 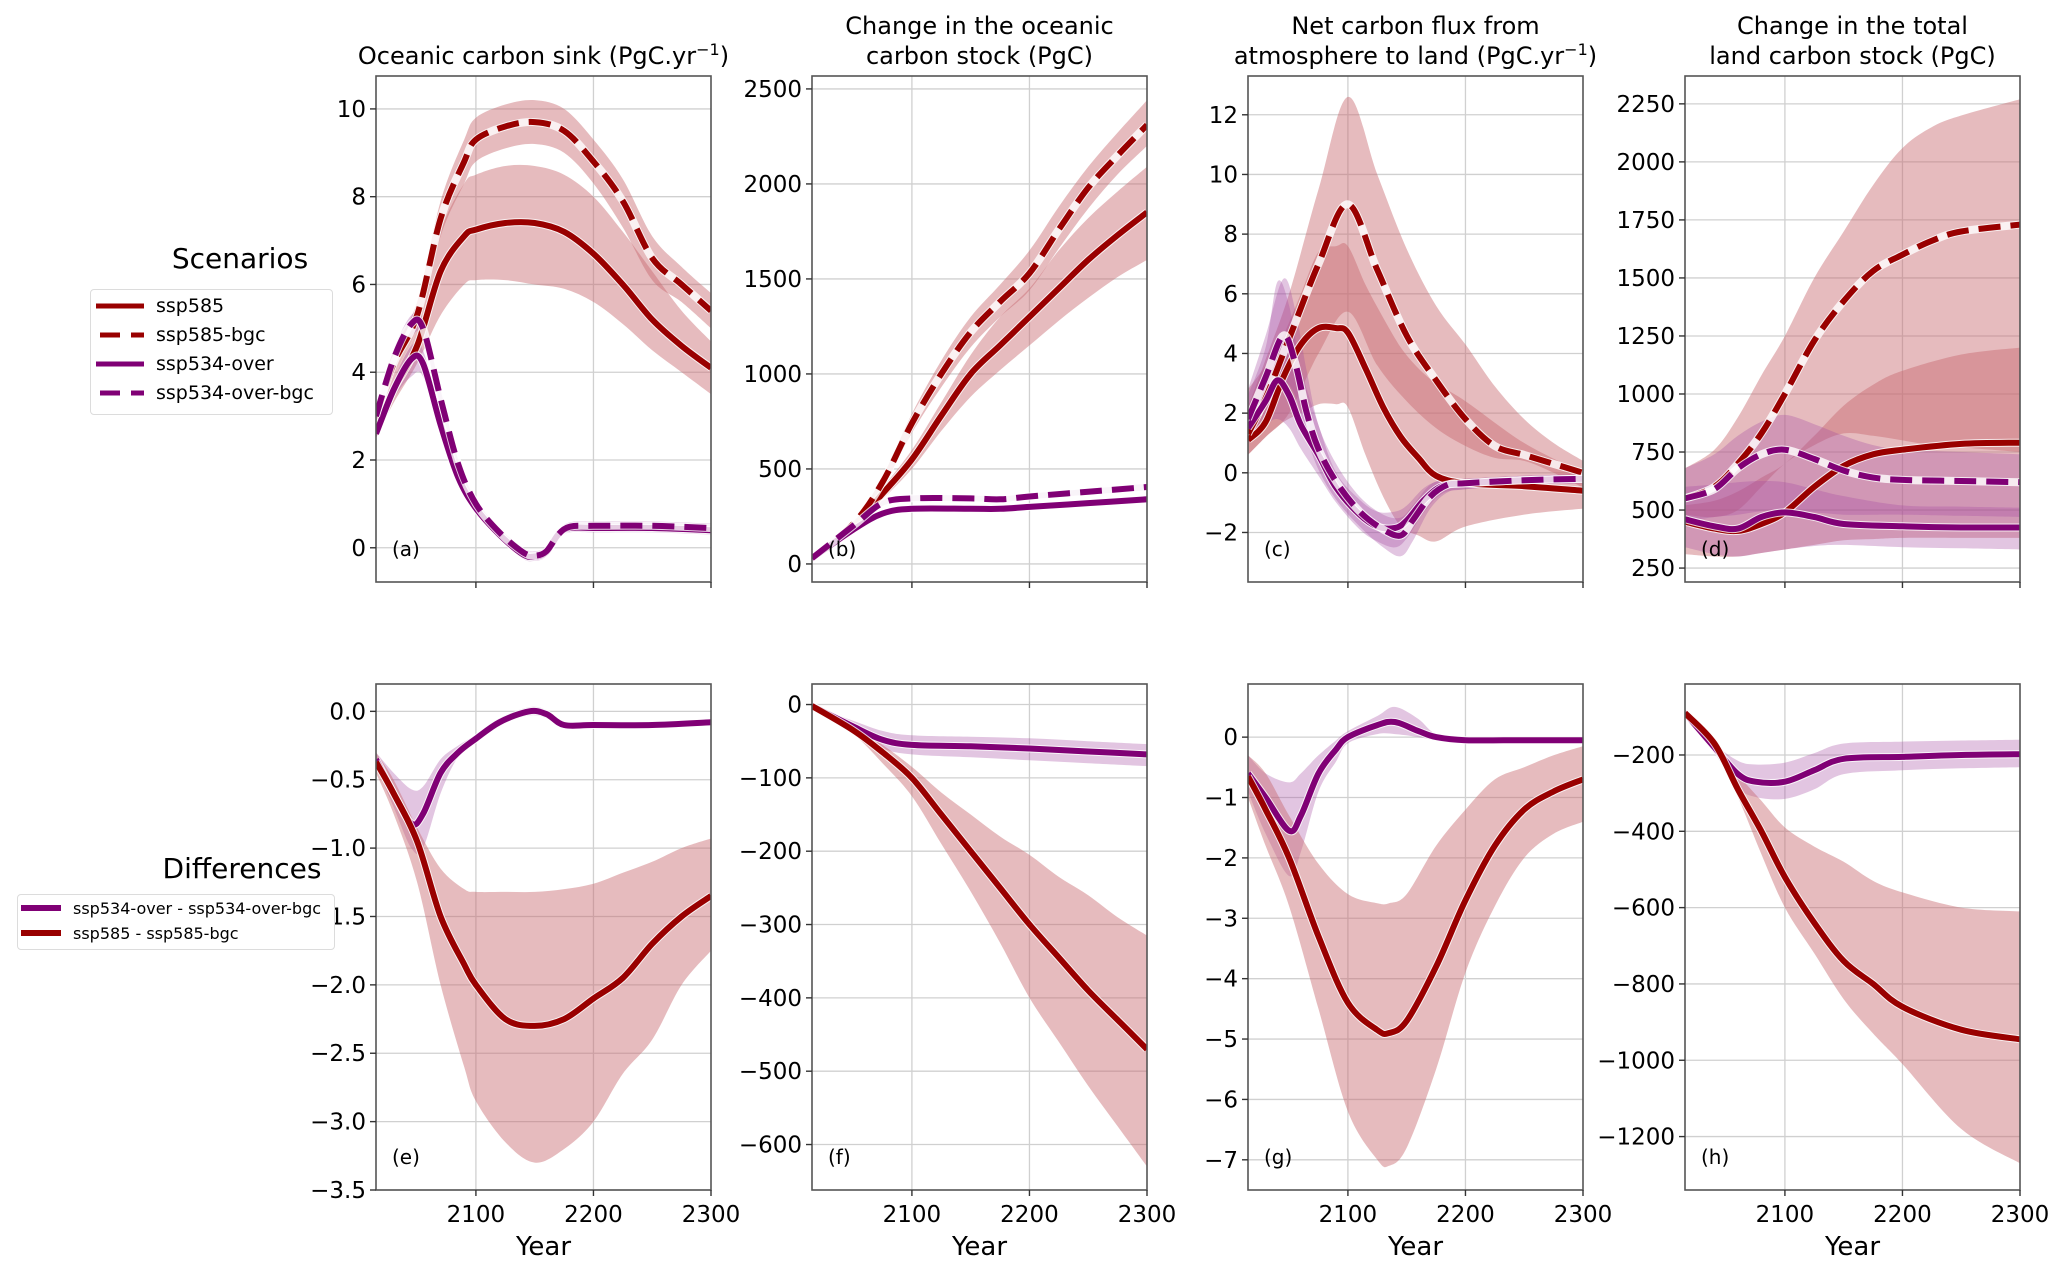 I want to click on panel-title: Change in the total, so click(x=1852, y=26).